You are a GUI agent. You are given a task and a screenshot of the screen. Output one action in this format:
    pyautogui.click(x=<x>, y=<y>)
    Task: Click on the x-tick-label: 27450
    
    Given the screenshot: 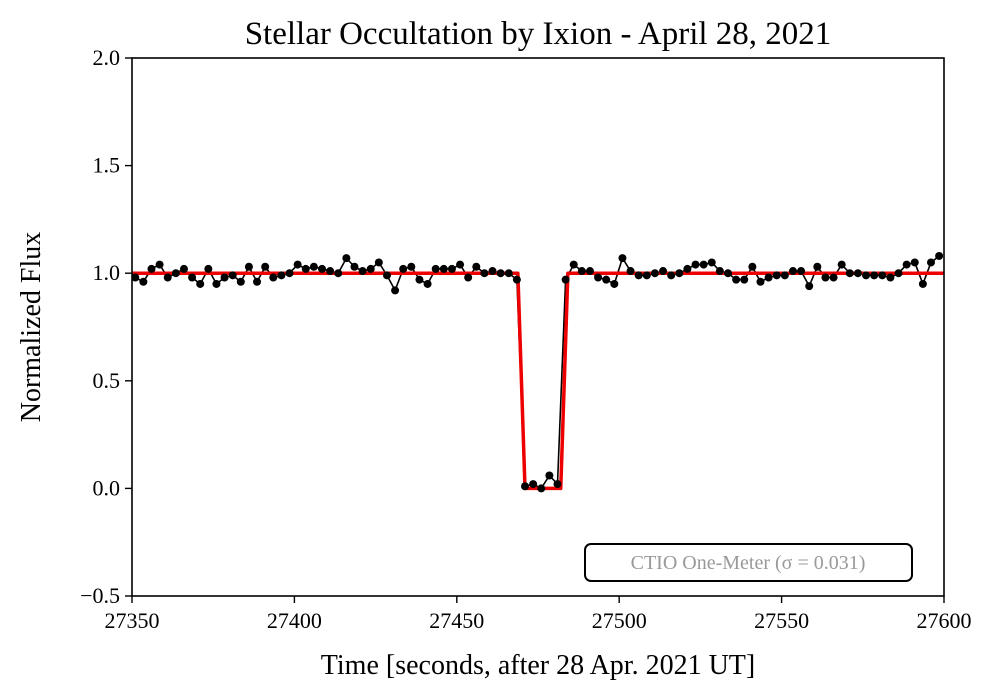 What is the action you would take?
    pyautogui.click(x=456, y=620)
    